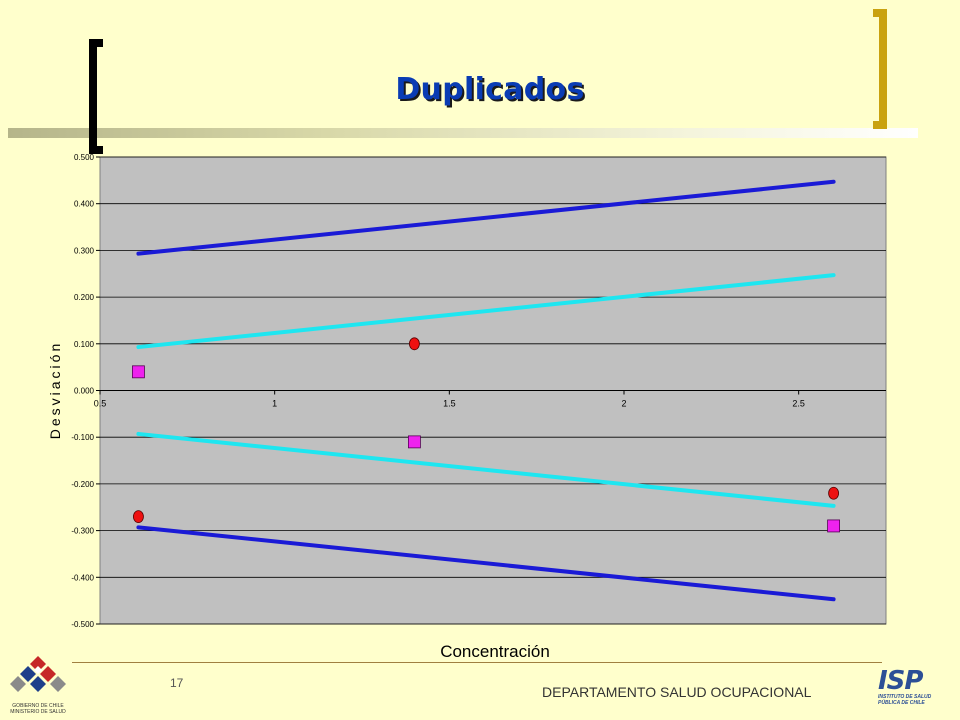 The width and height of the screenshot is (960, 720). What do you see at coordinates (82, 484) in the screenshot?
I see `y-tick-label: -0.200` at bounding box center [82, 484].